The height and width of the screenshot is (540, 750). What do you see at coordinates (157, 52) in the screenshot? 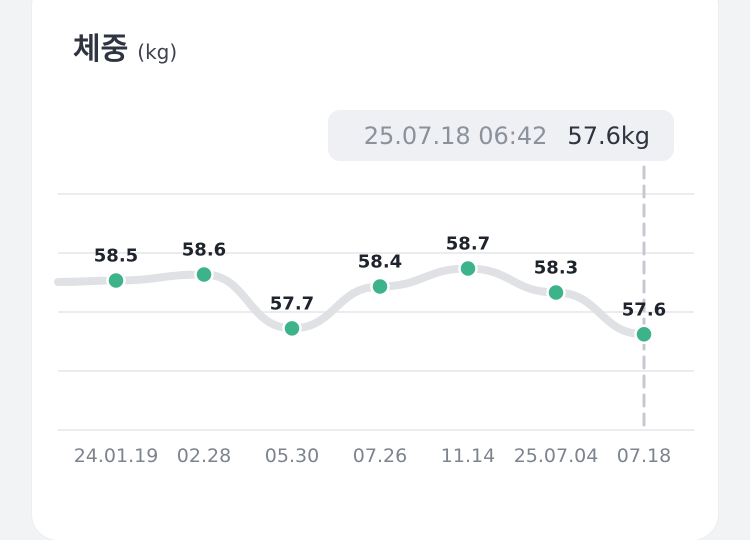
I see `title-unit: (kg)` at bounding box center [157, 52].